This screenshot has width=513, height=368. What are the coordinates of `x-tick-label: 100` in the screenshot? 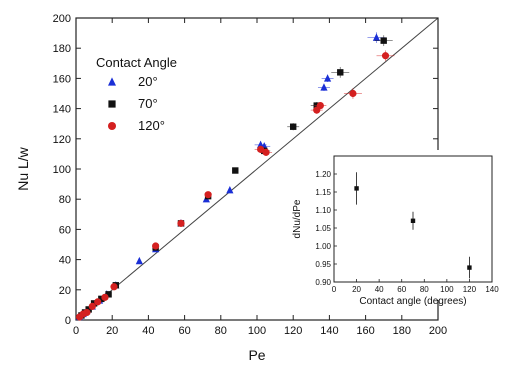 It's located at (257, 331).